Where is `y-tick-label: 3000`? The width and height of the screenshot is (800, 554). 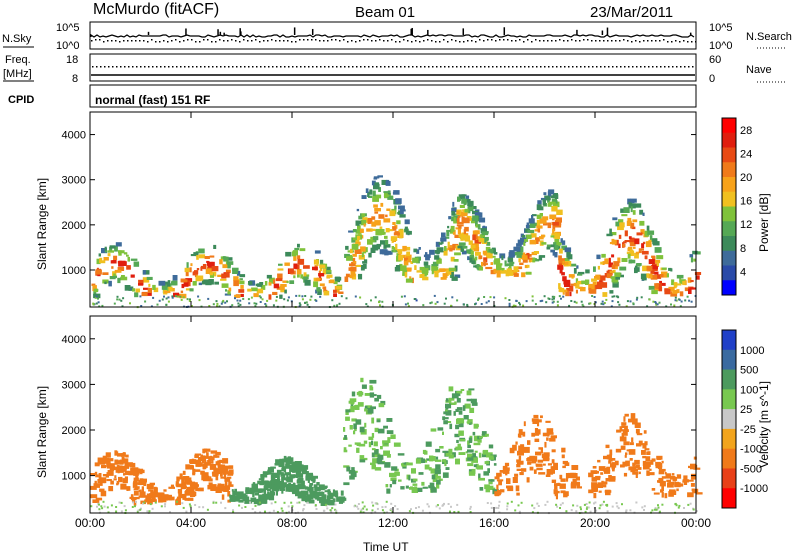
y-tick-label: 3000 is located at coordinates (74, 181).